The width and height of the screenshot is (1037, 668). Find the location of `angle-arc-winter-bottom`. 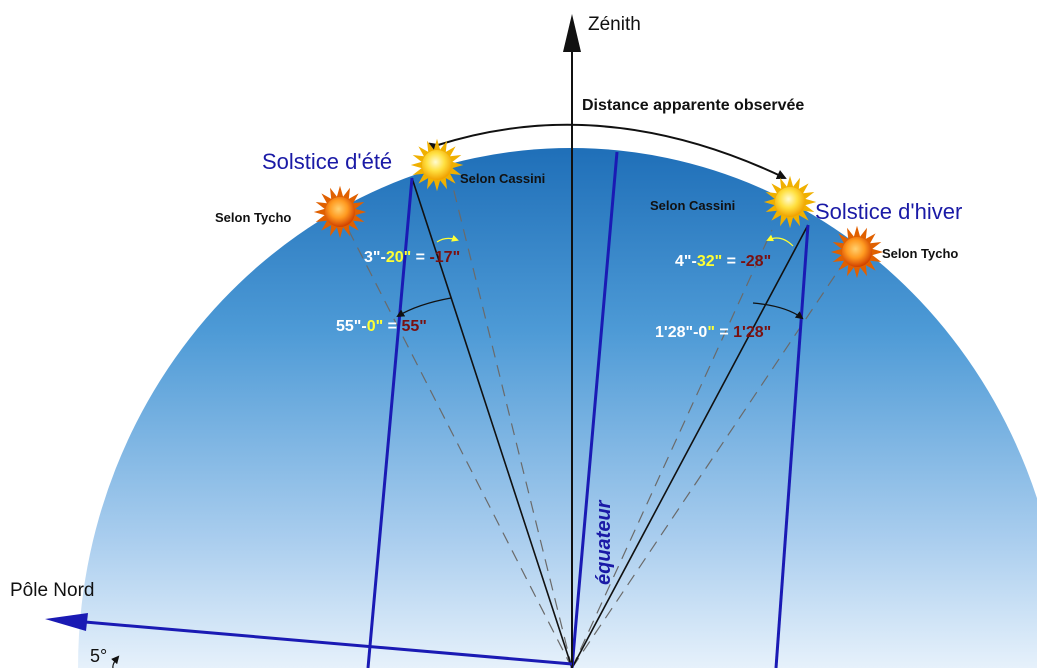

angle-arc-winter-bottom is located at coordinates (778, 311).